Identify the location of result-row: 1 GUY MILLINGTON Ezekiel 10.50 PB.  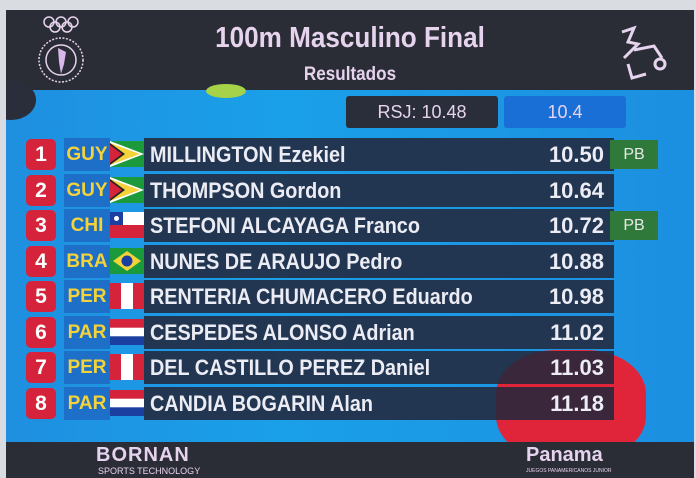
(344, 154).